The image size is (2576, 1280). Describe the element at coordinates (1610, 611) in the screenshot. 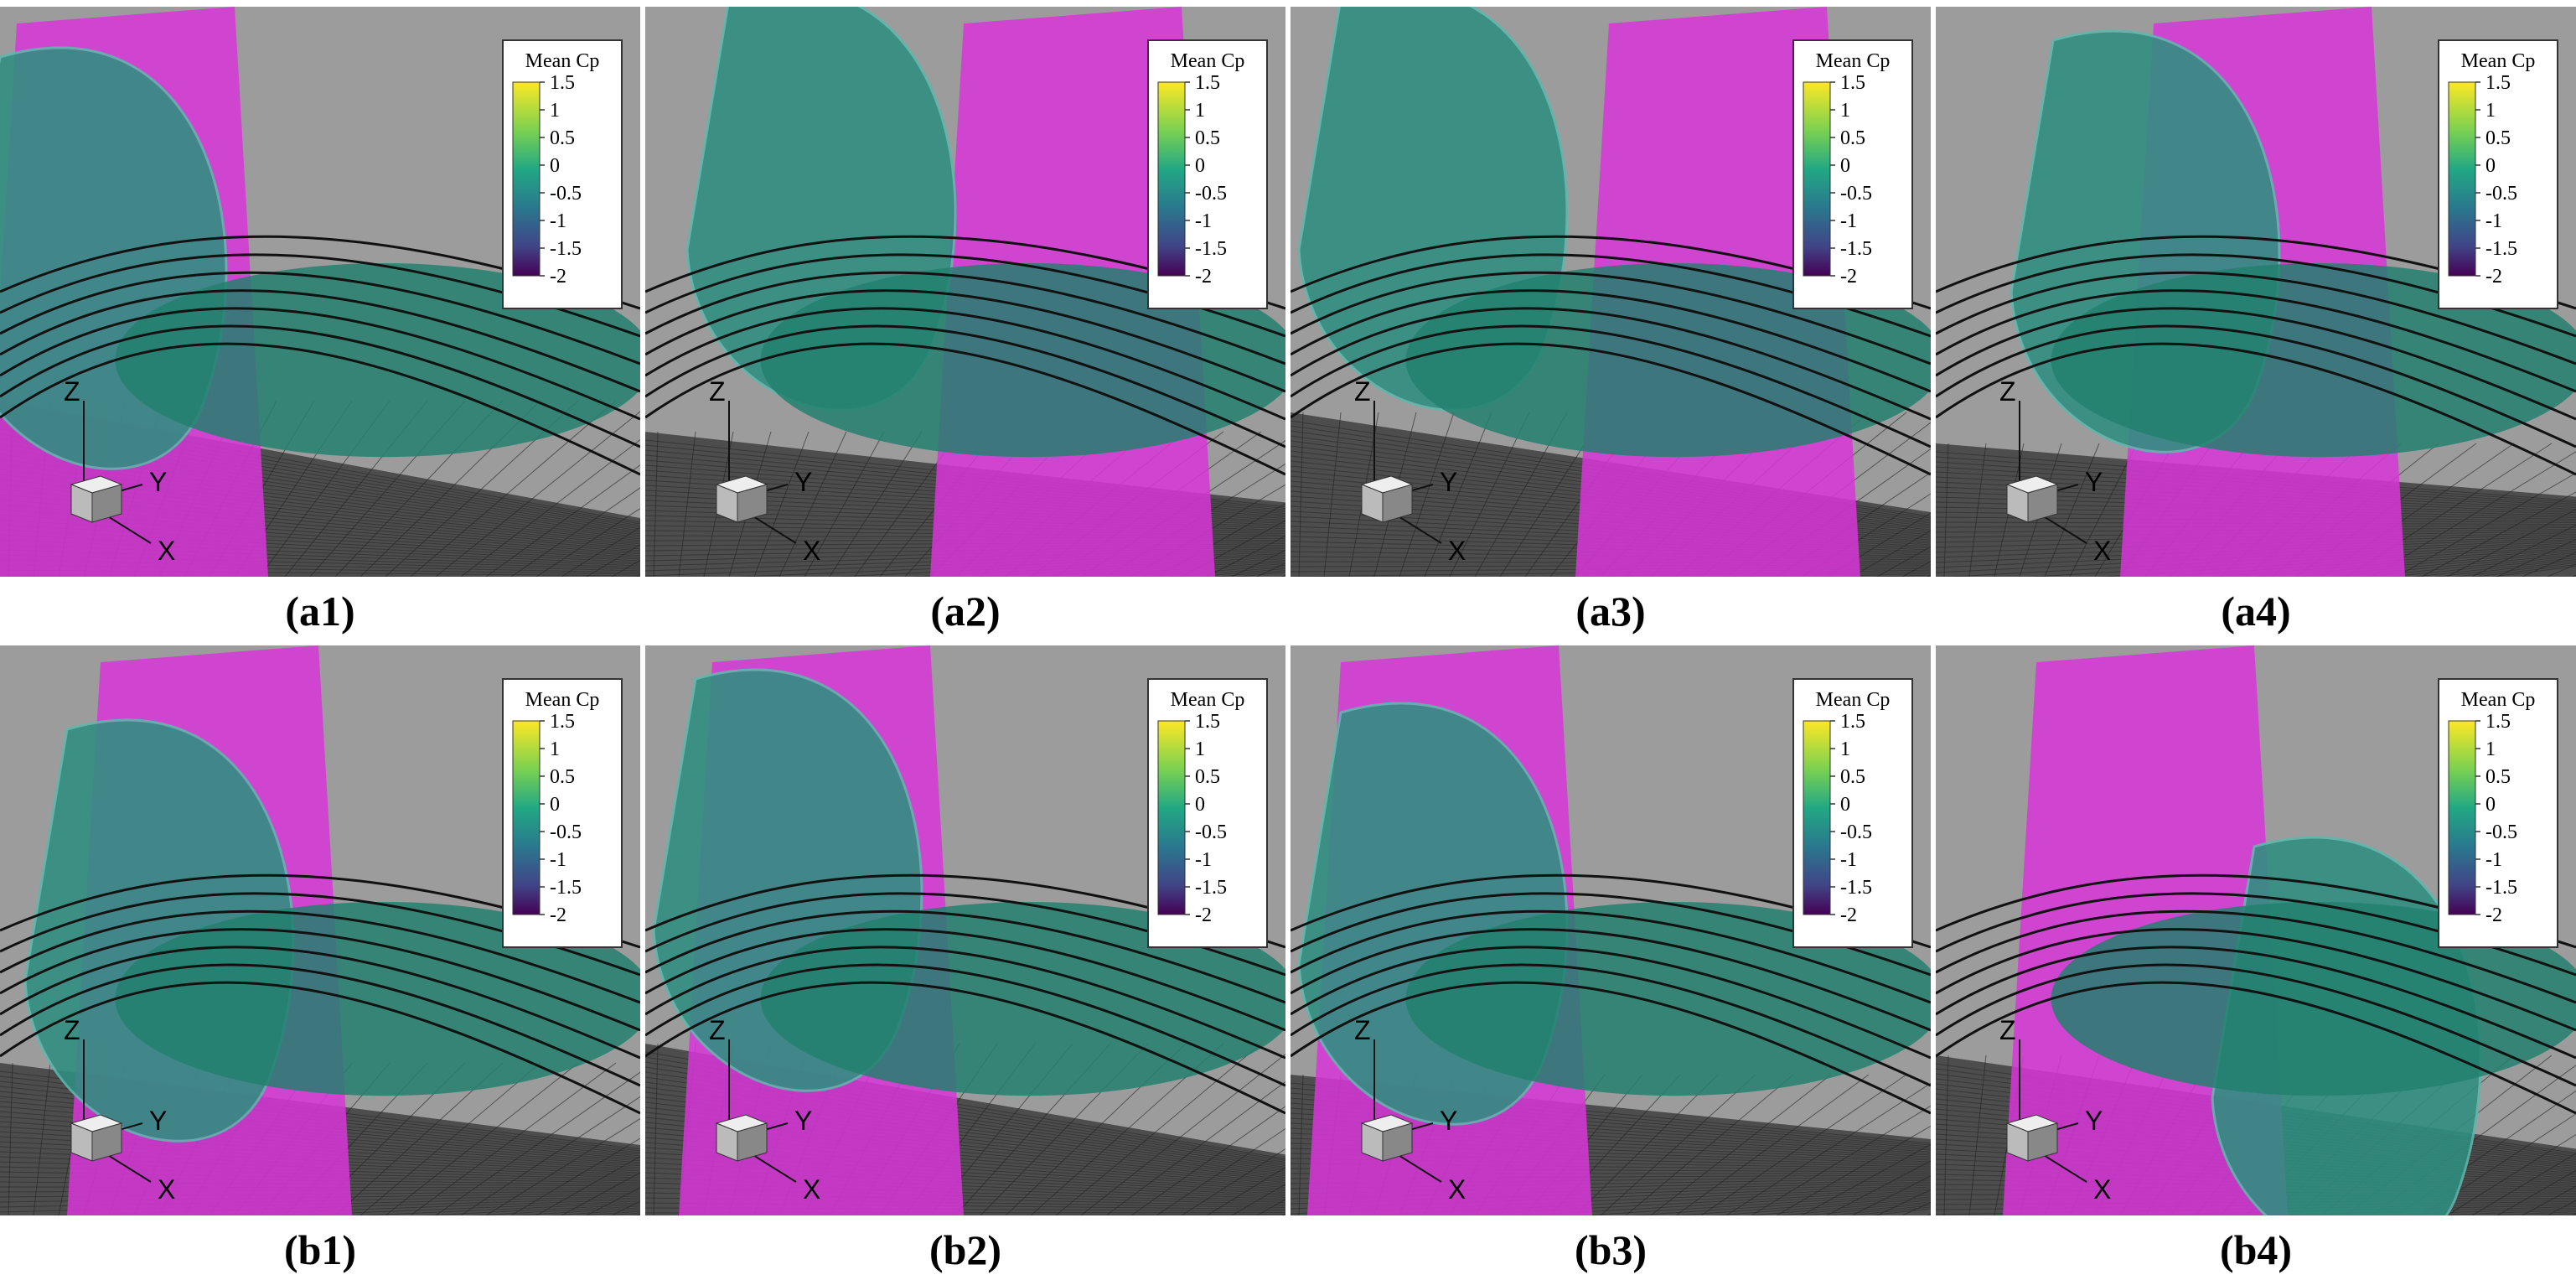

I see `panel-label: (a3)` at that location.